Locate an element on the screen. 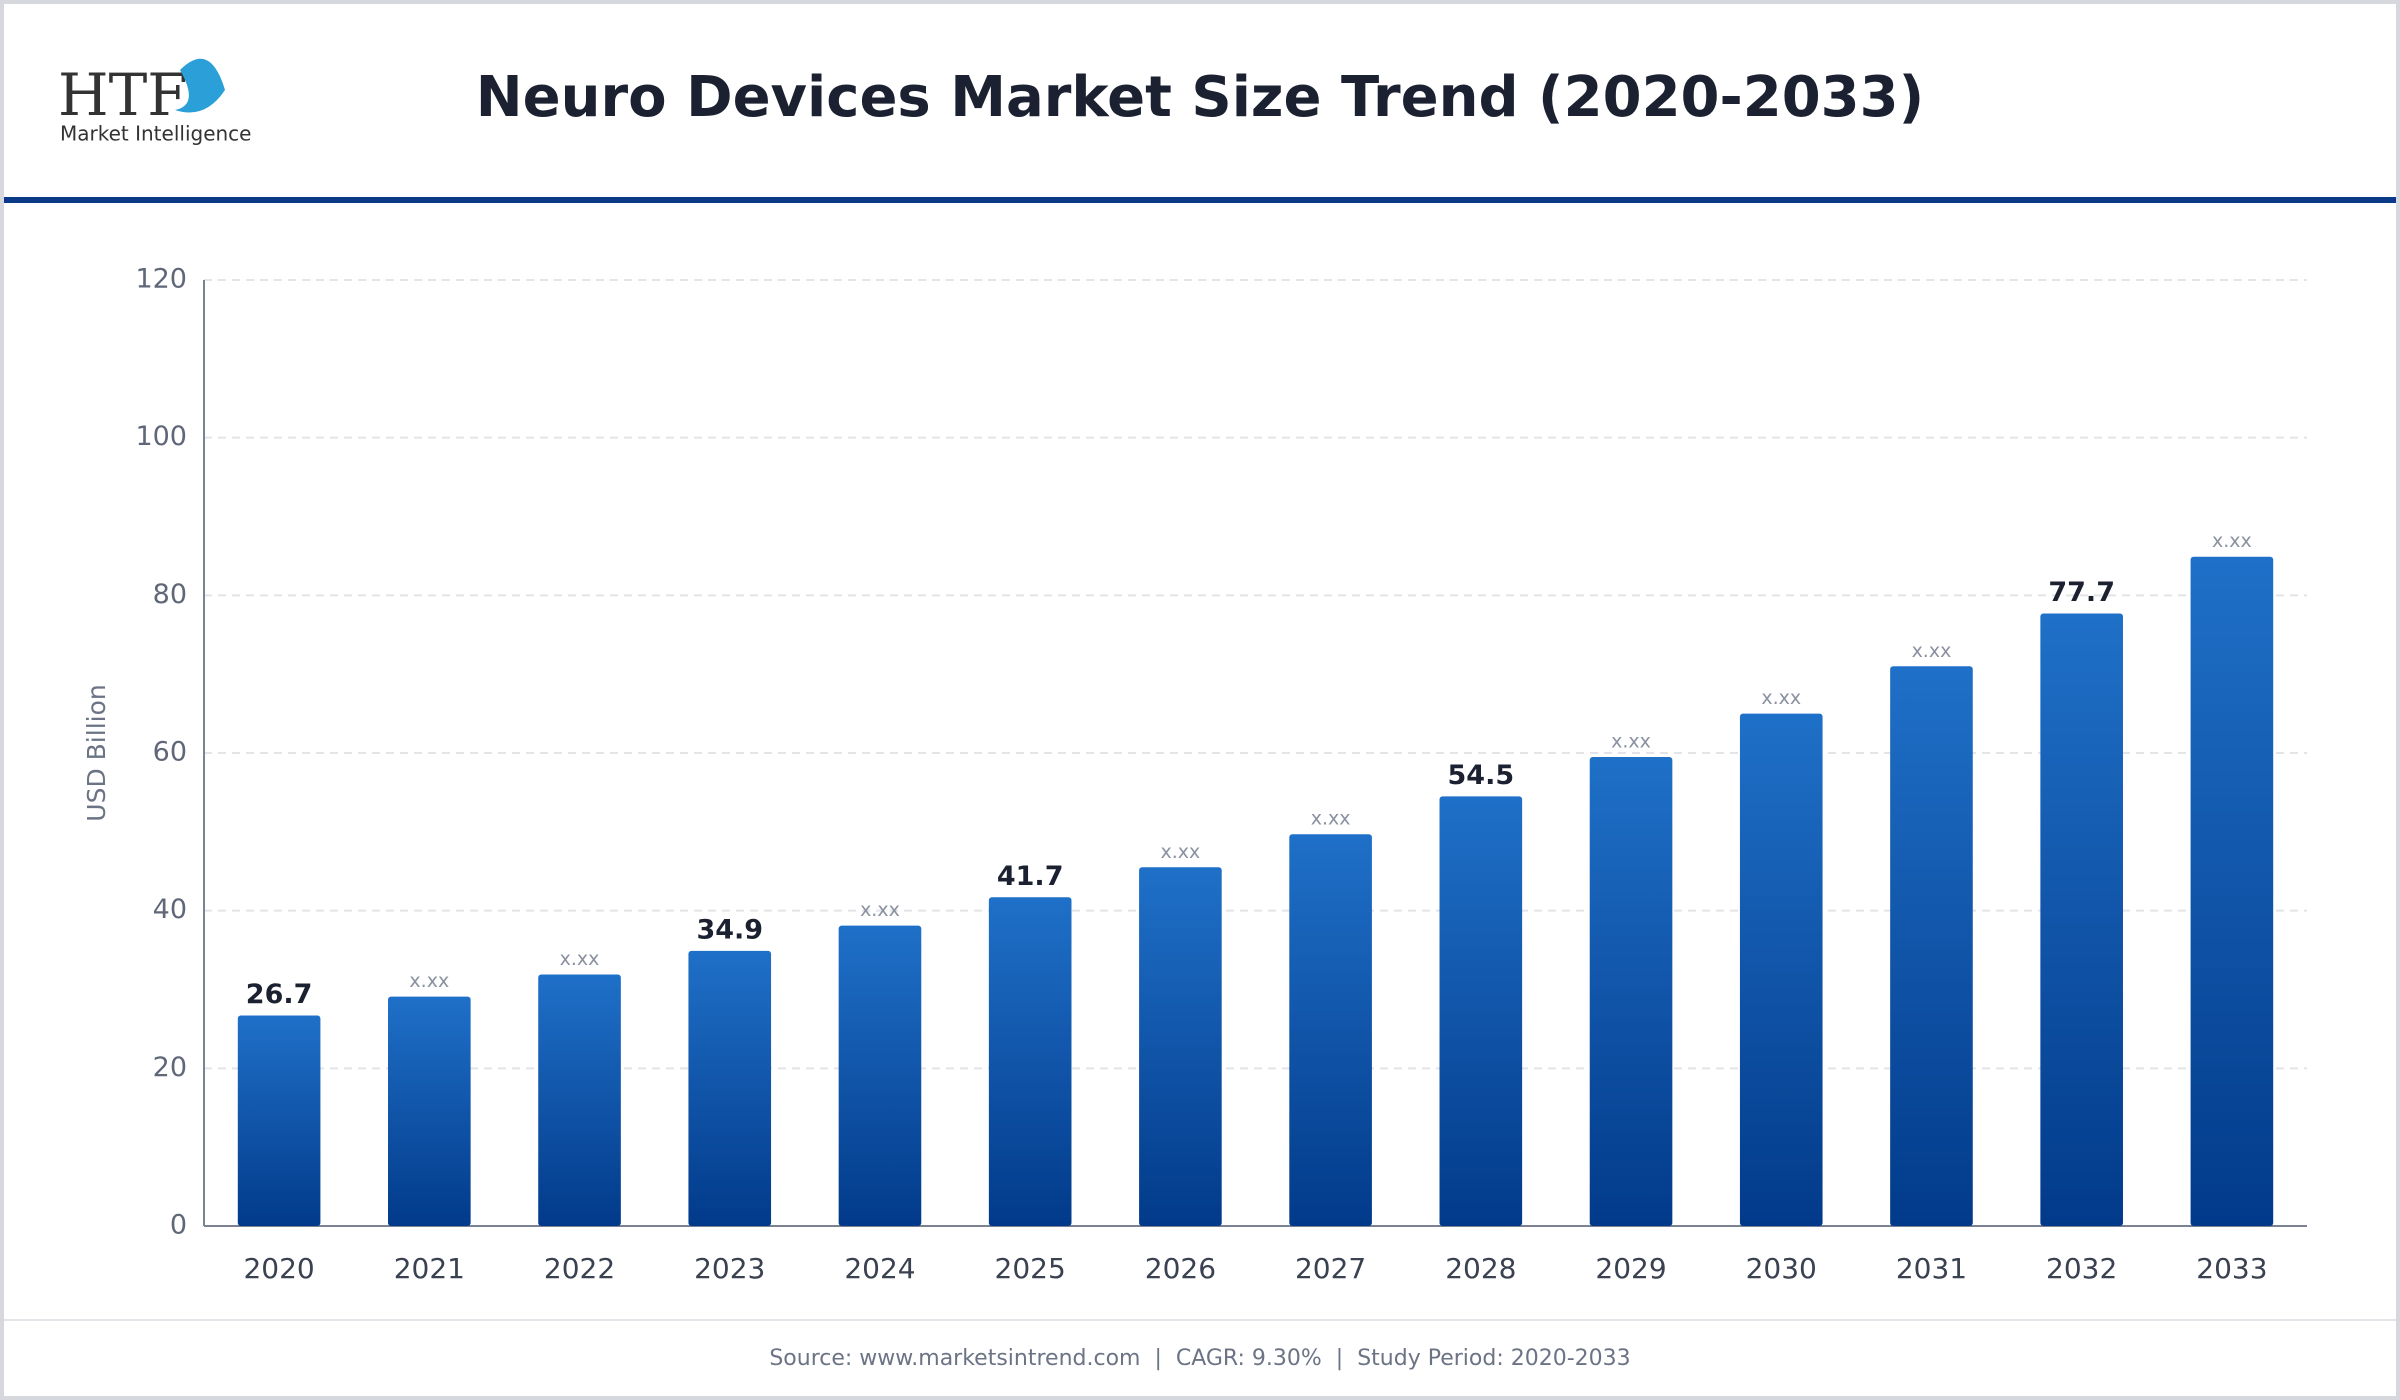 This screenshot has width=2400, height=1400. x-tick-label: 2023 is located at coordinates (729, 1268).